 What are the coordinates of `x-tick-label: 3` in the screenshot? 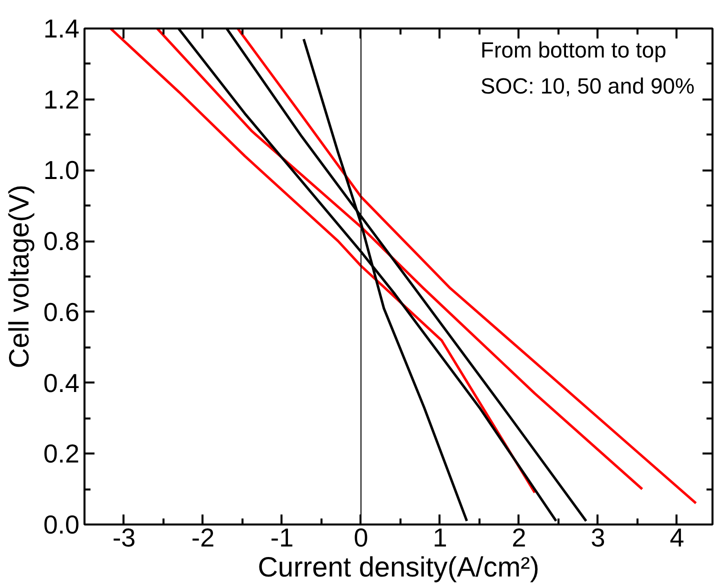 It's located at (598, 537).